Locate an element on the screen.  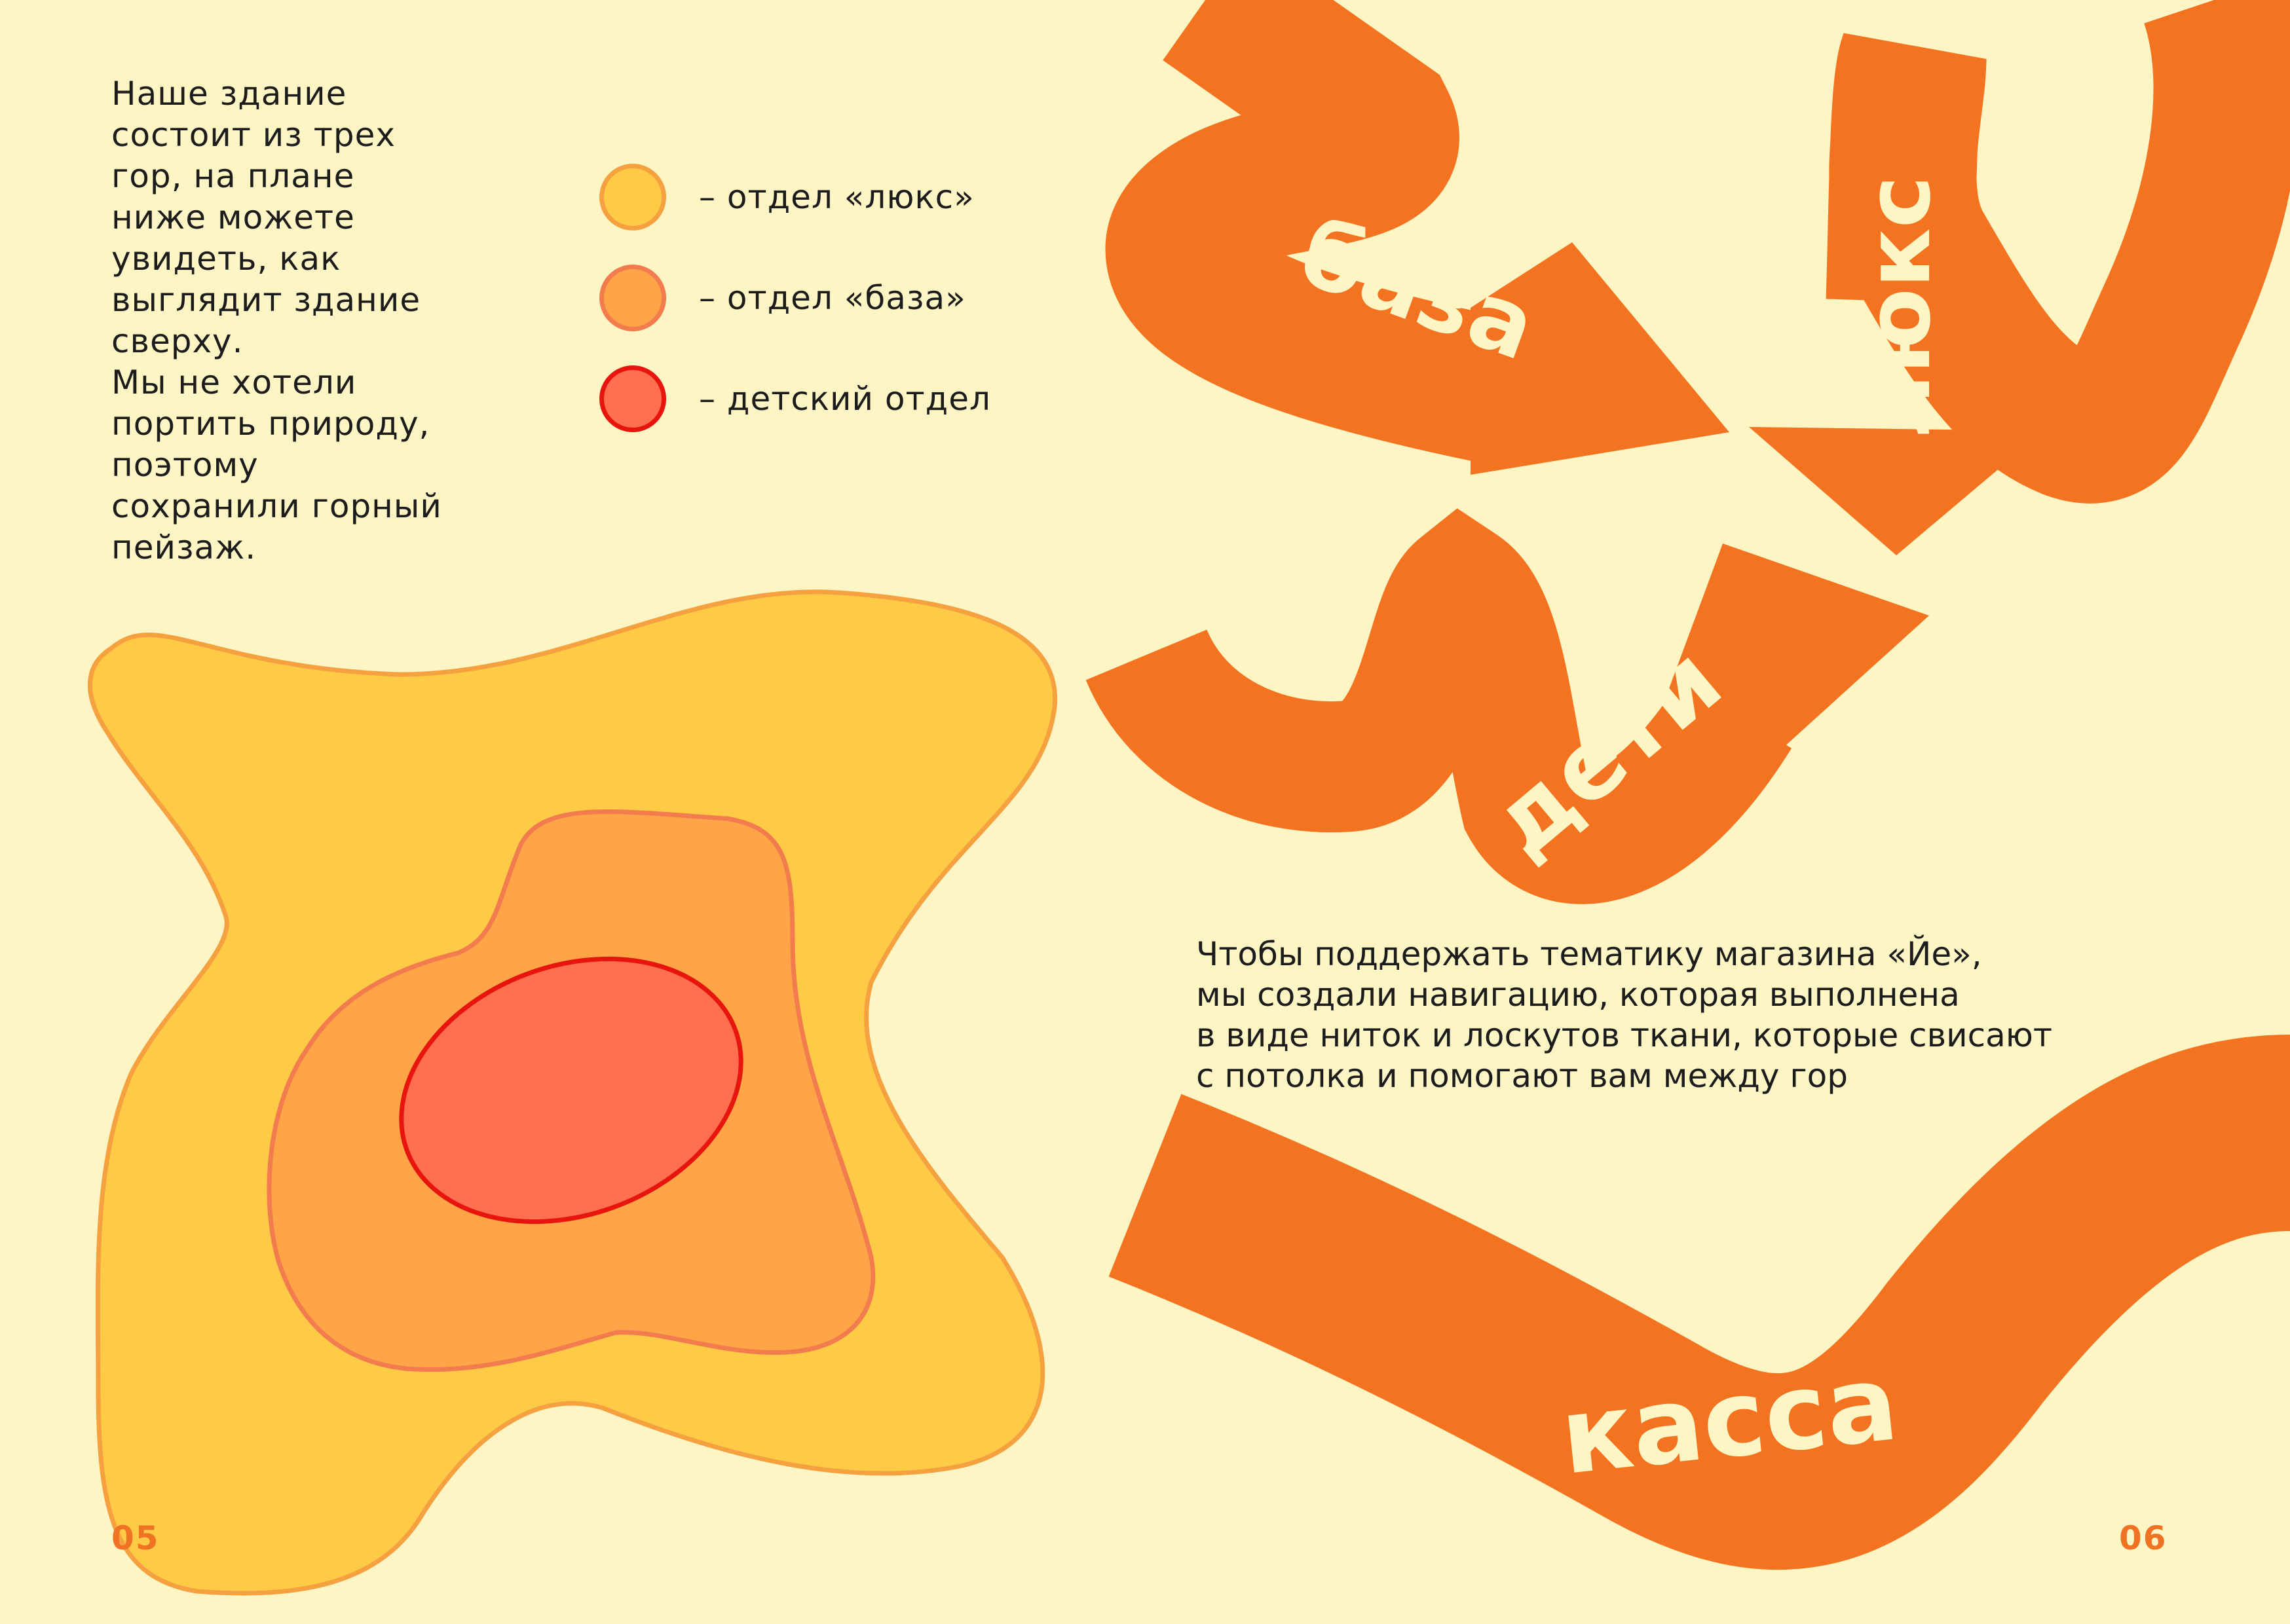
intro-line: сохранили горный is located at coordinates (276, 506).